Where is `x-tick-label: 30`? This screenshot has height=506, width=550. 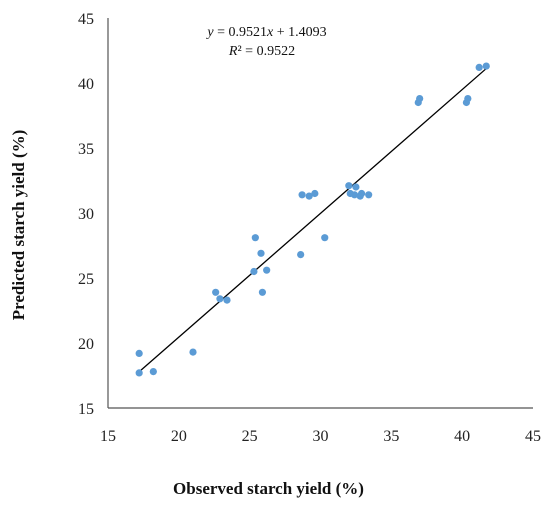
x-tick-label: 30 is located at coordinates (321, 436).